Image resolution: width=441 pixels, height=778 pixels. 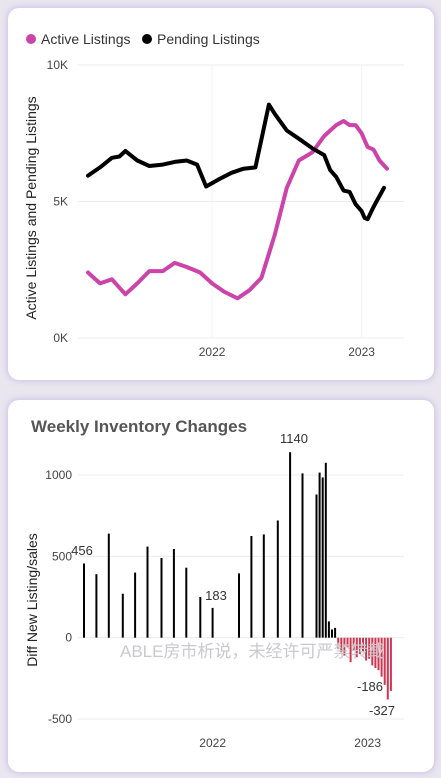 I want to click on data-label: -327, so click(x=382, y=710).